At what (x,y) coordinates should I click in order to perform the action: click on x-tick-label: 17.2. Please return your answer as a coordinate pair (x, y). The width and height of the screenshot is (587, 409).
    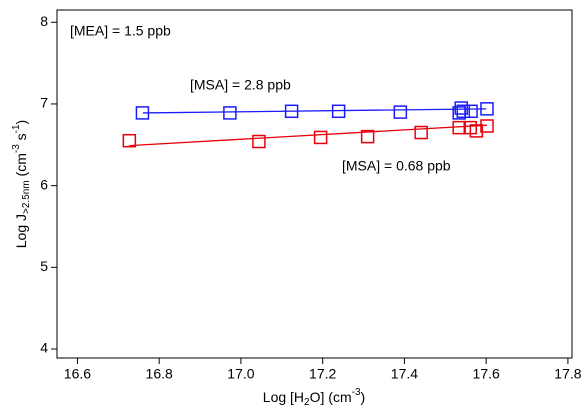
    Looking at the image, I should click on (322, 374).